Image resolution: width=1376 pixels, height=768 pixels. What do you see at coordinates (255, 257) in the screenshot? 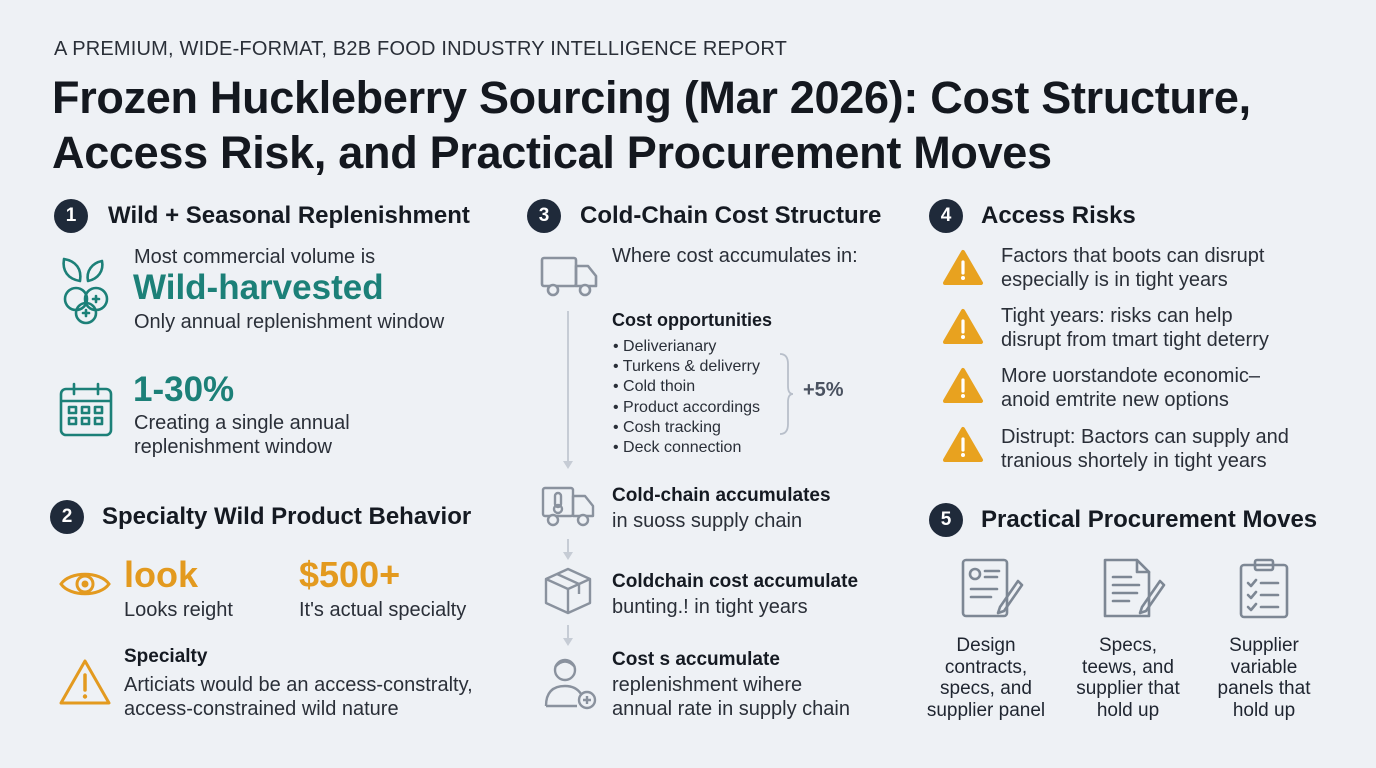
I see `s1-lead: Most commercial volume is` at bounding box center [255, 257].